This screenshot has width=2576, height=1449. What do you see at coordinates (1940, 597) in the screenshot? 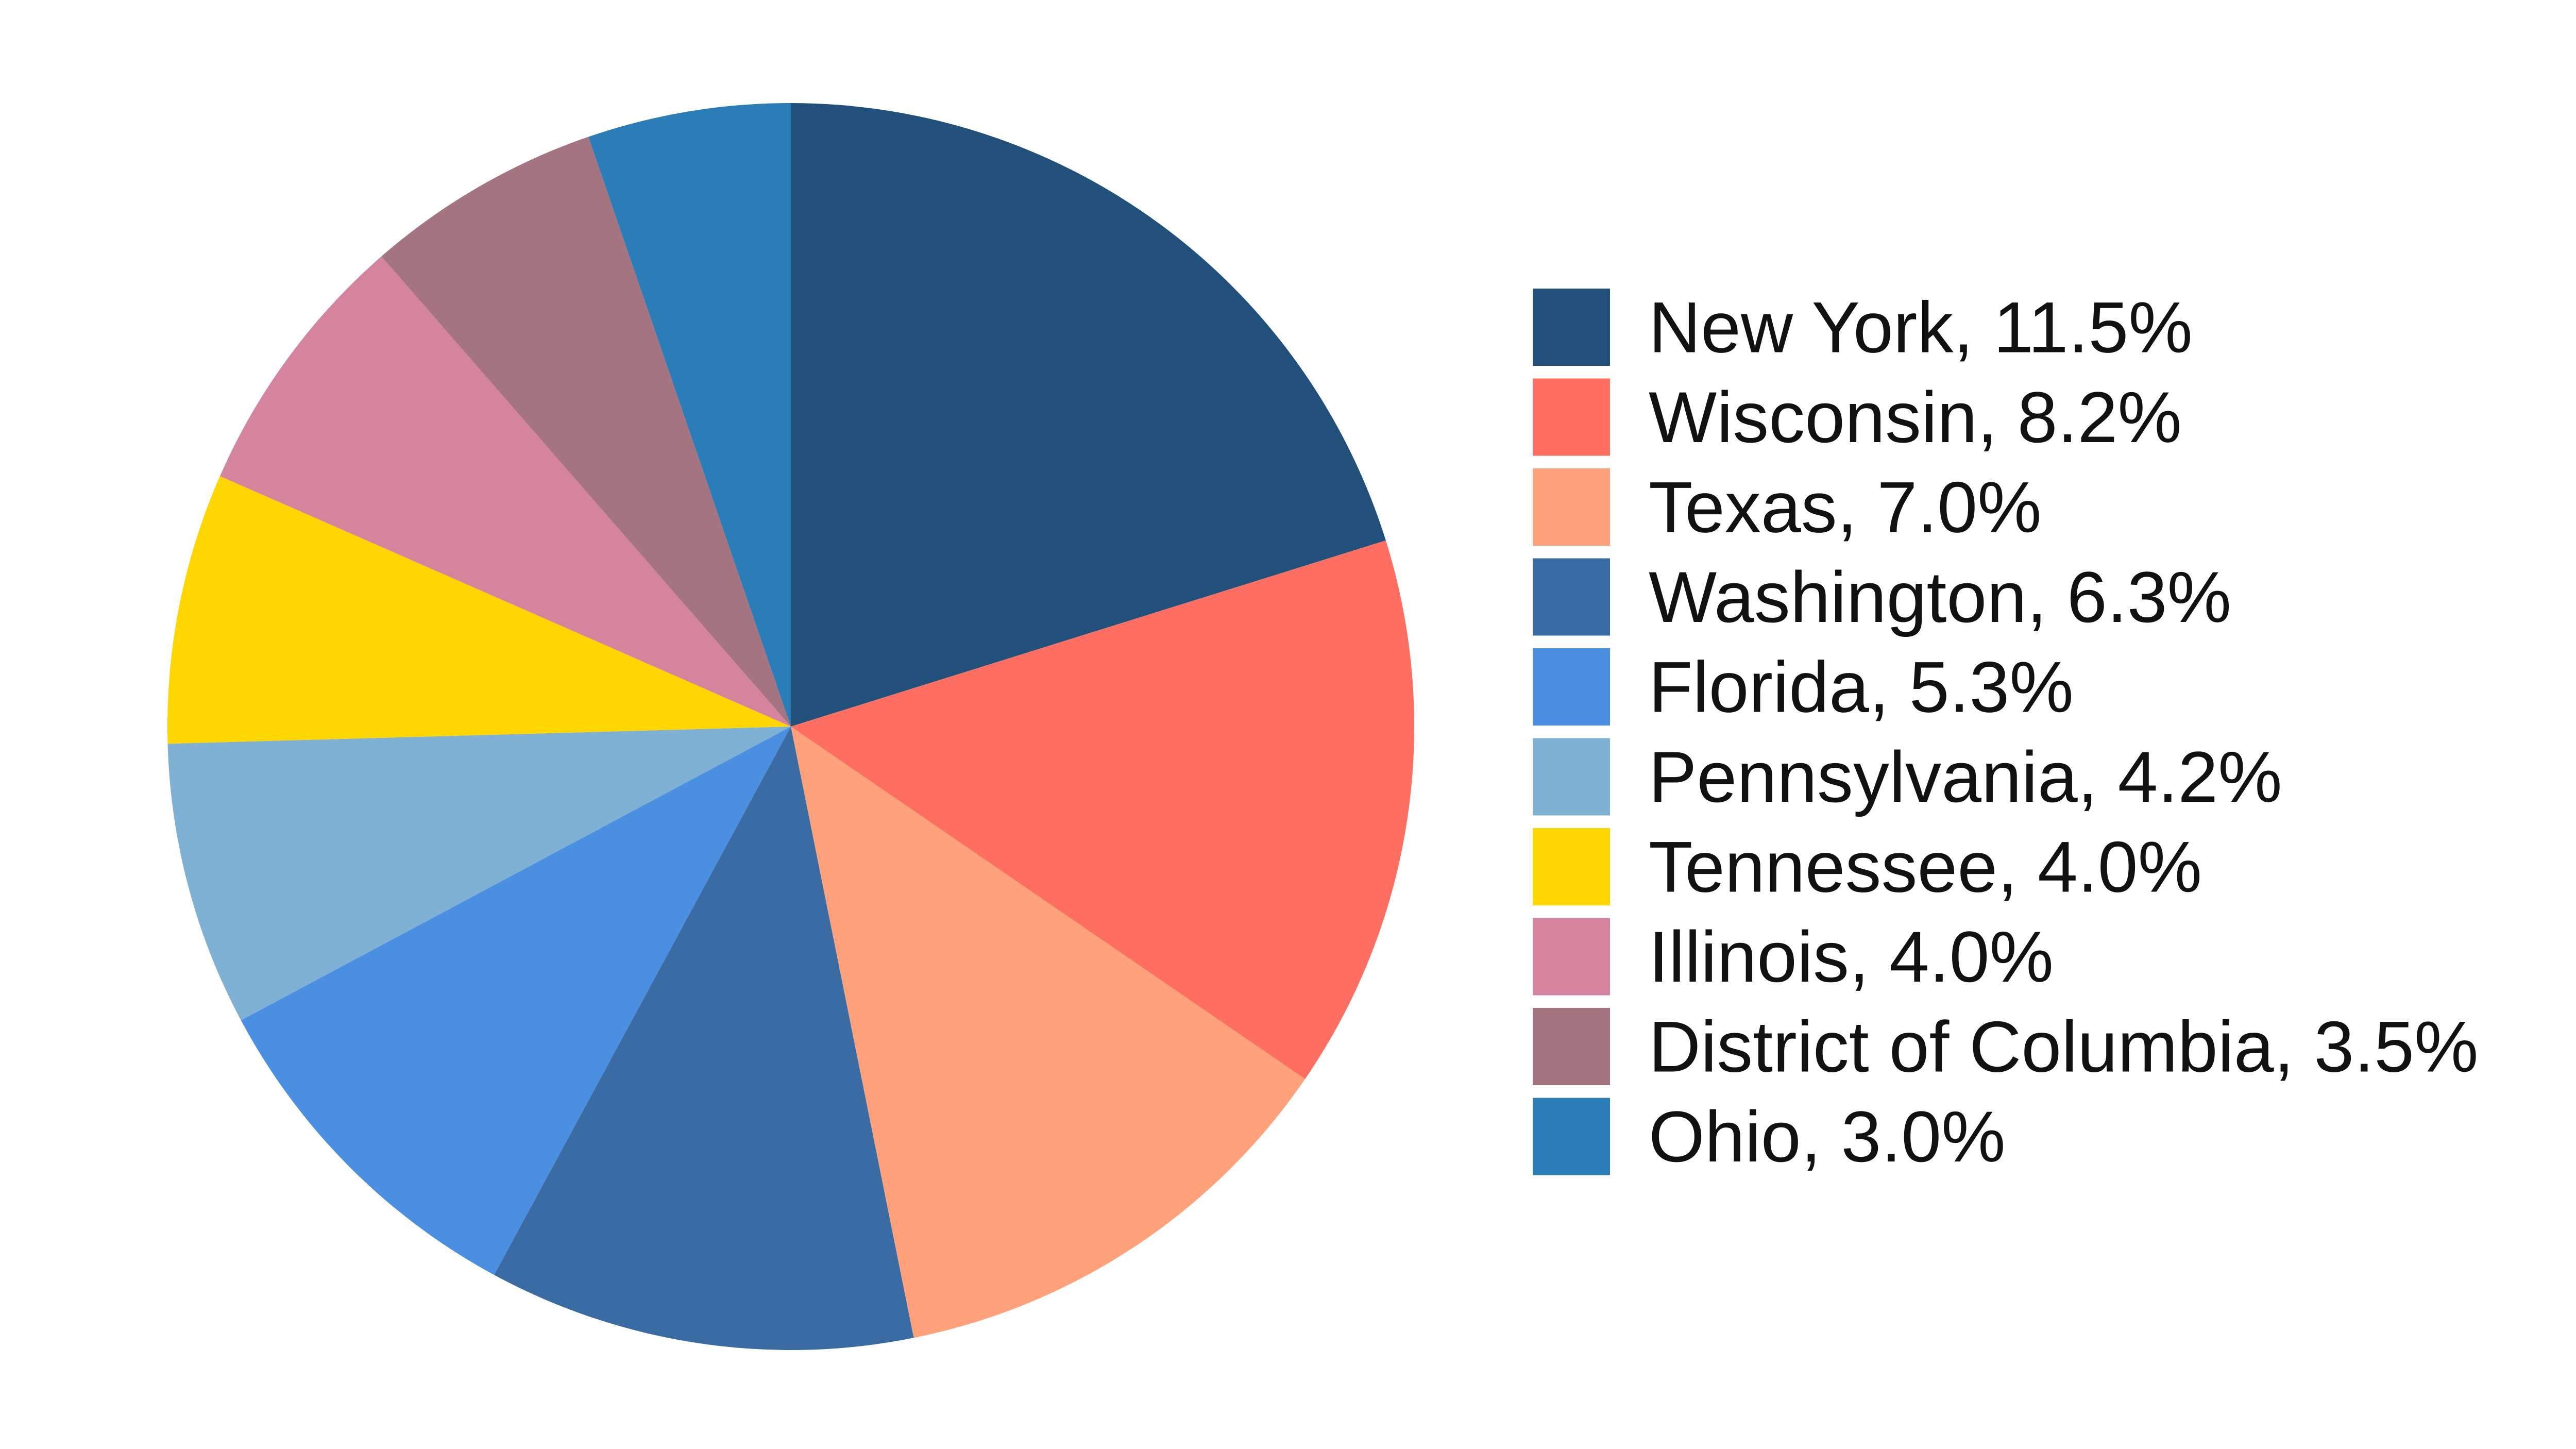
I see `legend-label-3: Washington, 6.3%` at bounding box center [1940, 597].